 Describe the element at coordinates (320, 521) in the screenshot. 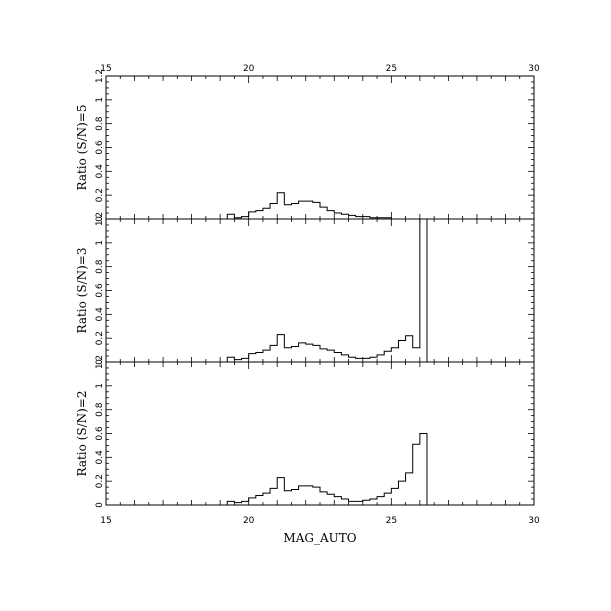

I see `bottom-x-axis: 15 20 25 30` at that location.